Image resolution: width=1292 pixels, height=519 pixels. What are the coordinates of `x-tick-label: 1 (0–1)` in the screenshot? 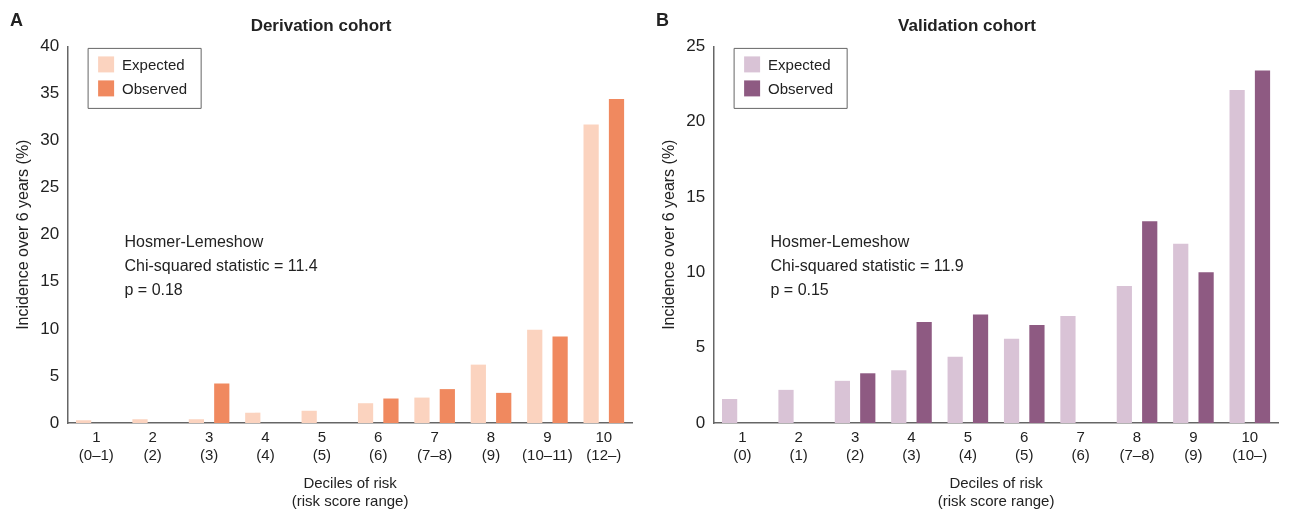 It's located at (96, 446).